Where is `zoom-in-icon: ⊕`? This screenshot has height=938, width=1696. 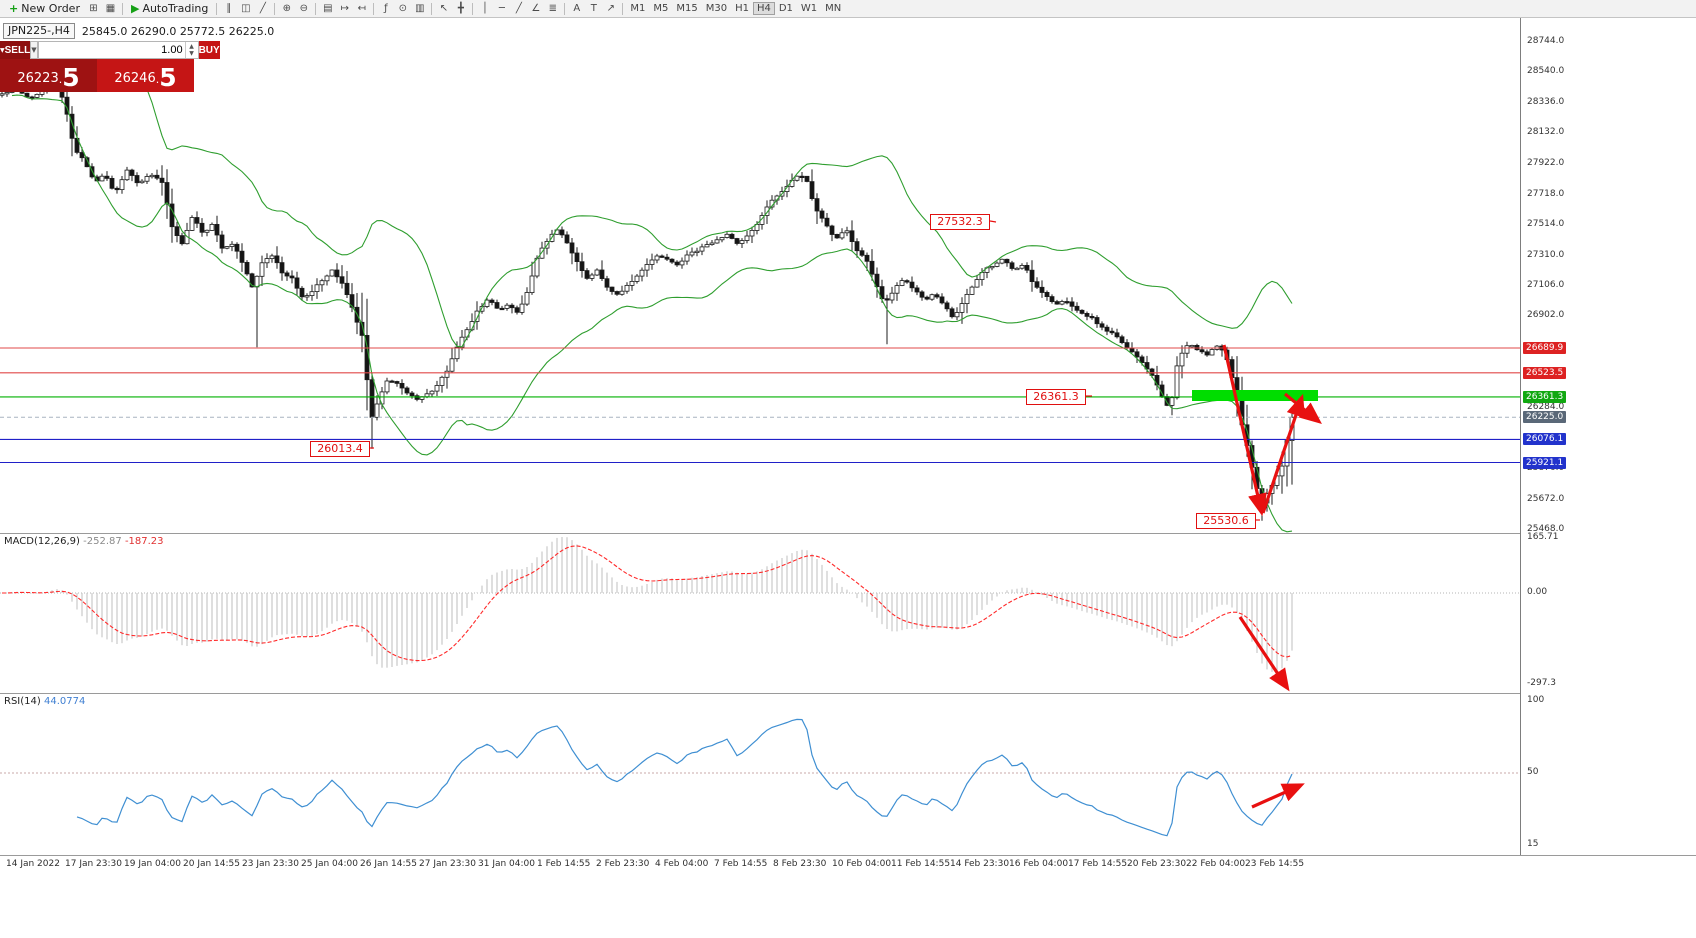
zoom-in-icon: ⊕ is located at coordinates (287, 8).